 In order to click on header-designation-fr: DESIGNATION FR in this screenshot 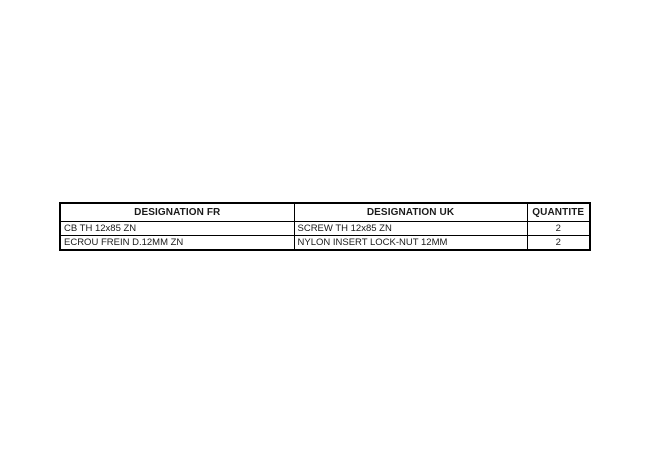, I will do `click(177, 212)`.